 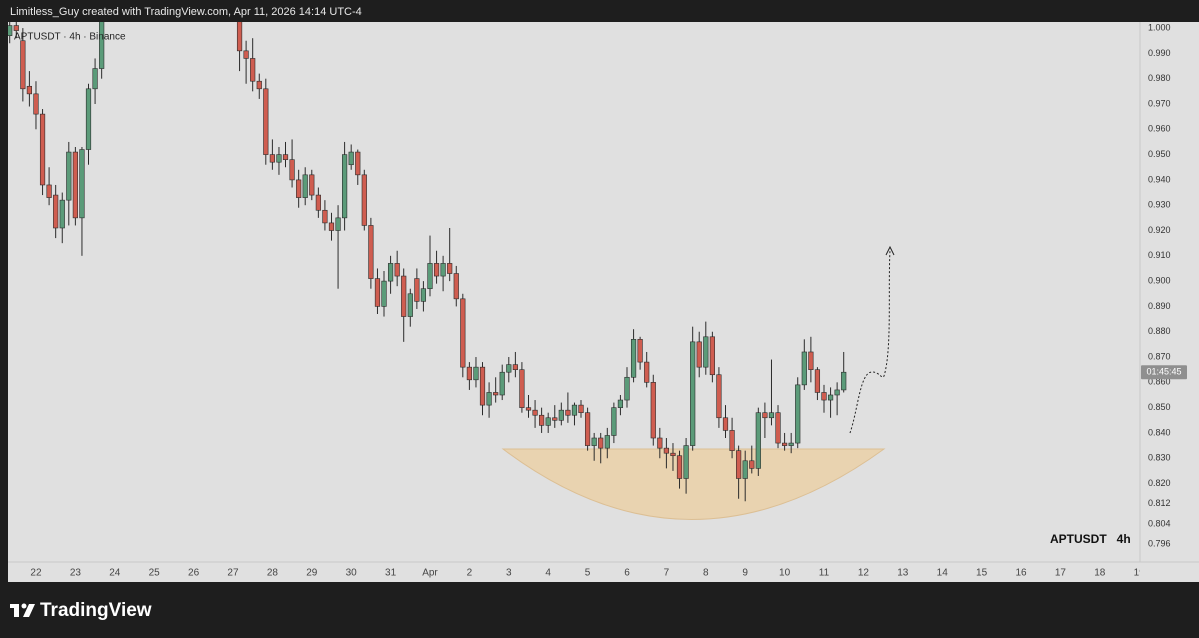 I want to click on y-tick-label: 0.950, so click(x=1159, y=154).